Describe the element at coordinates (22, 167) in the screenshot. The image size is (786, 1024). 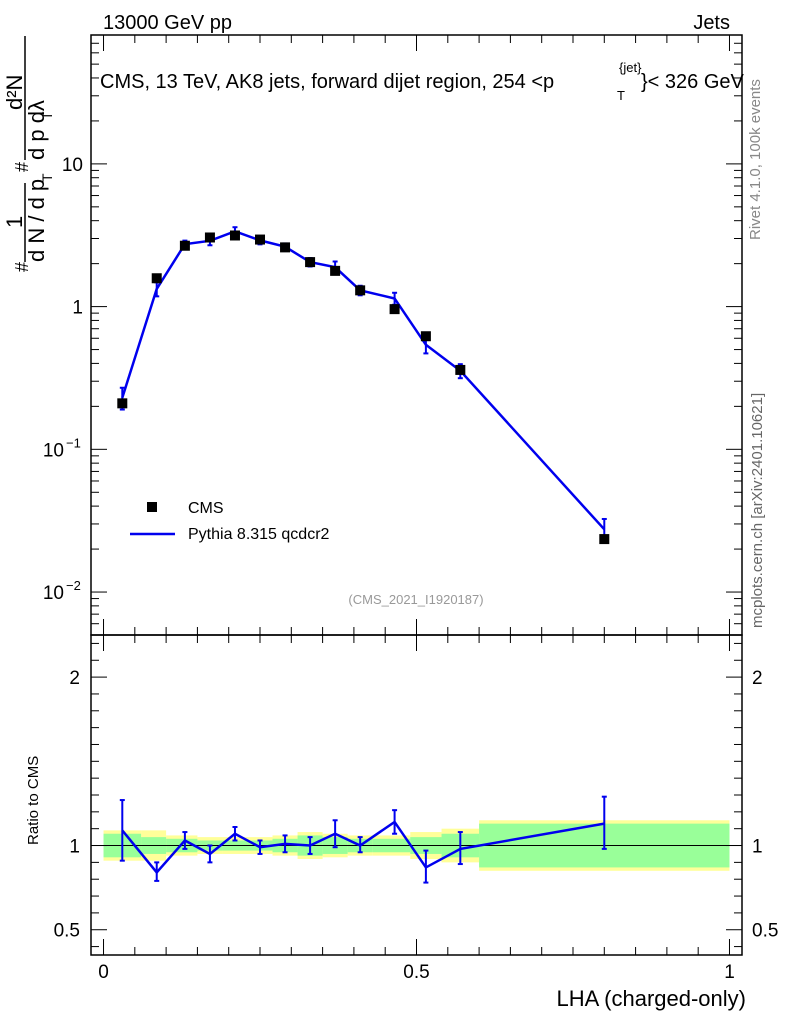
I see `ylabel-hash-2: #` at that location.